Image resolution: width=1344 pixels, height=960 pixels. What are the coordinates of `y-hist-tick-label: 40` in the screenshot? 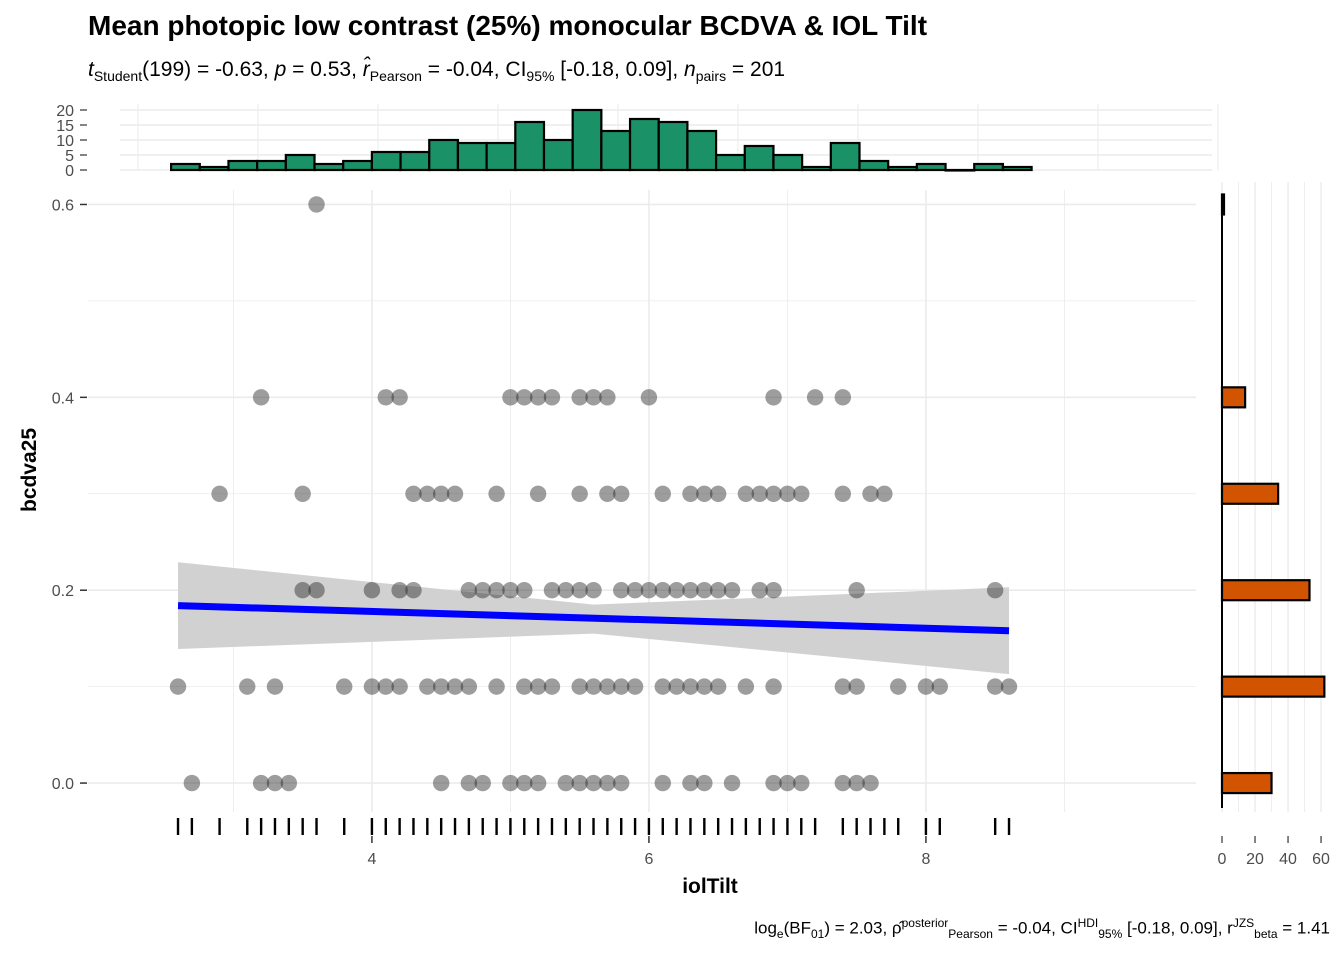 It's located at (1288, 859).